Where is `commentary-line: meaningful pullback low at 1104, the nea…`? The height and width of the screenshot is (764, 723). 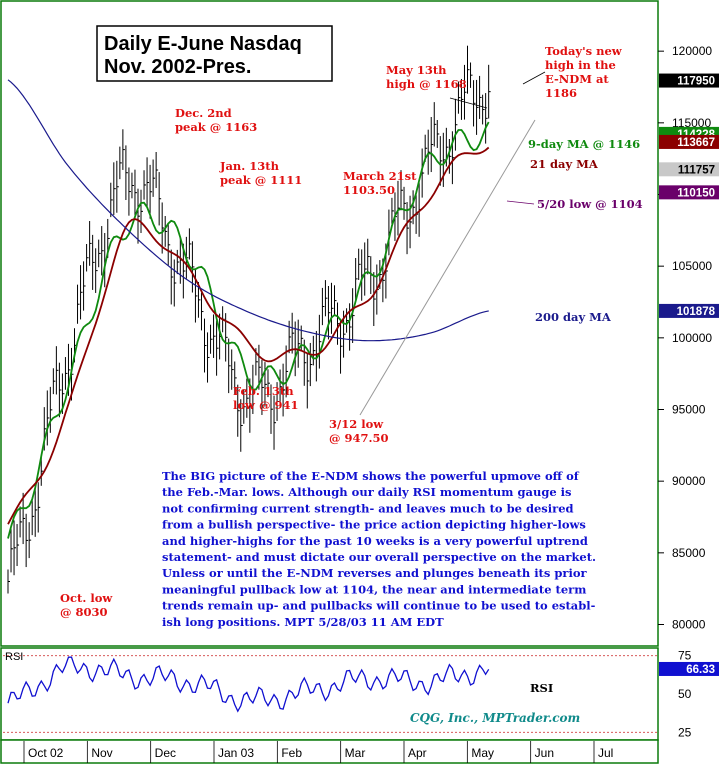
commentary-line: meaningful pullback low at 1104, the nea… is located at coordinates (374, 589).